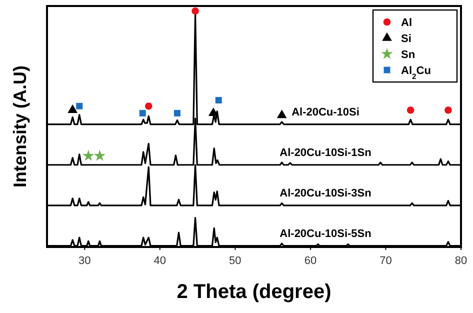 The height and width of the screenshot is (313, 473). Describe the element at coordinates (84, 261) in the screenshot. I see `x-tick-label: 30` at that location.